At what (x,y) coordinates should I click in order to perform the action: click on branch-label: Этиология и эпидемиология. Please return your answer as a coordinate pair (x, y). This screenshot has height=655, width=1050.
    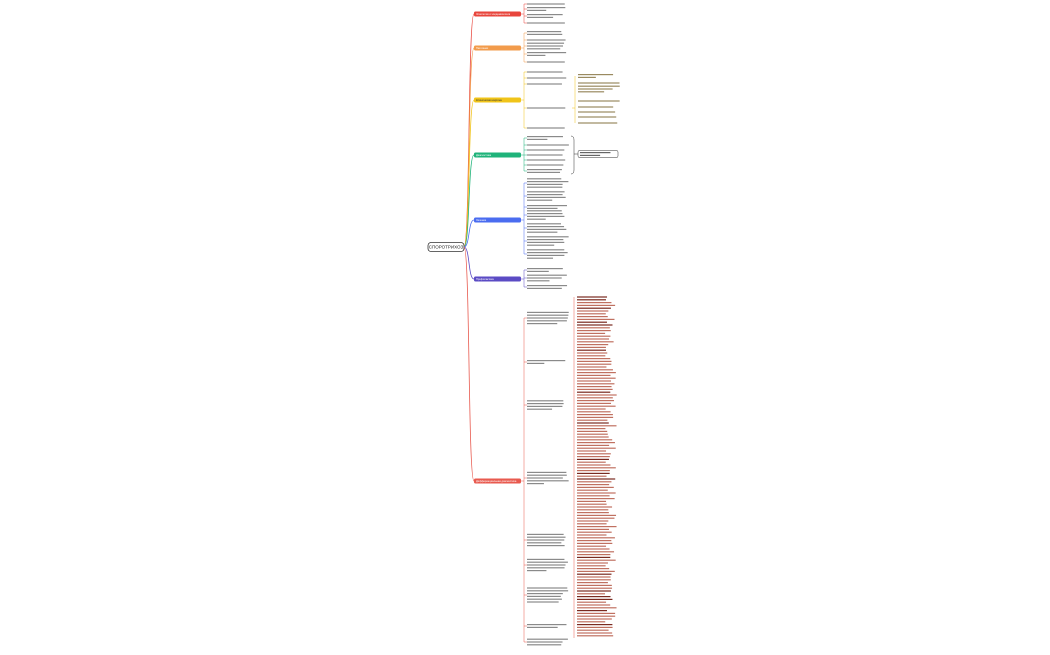
    Looking at the image, I should click on (493, 14).